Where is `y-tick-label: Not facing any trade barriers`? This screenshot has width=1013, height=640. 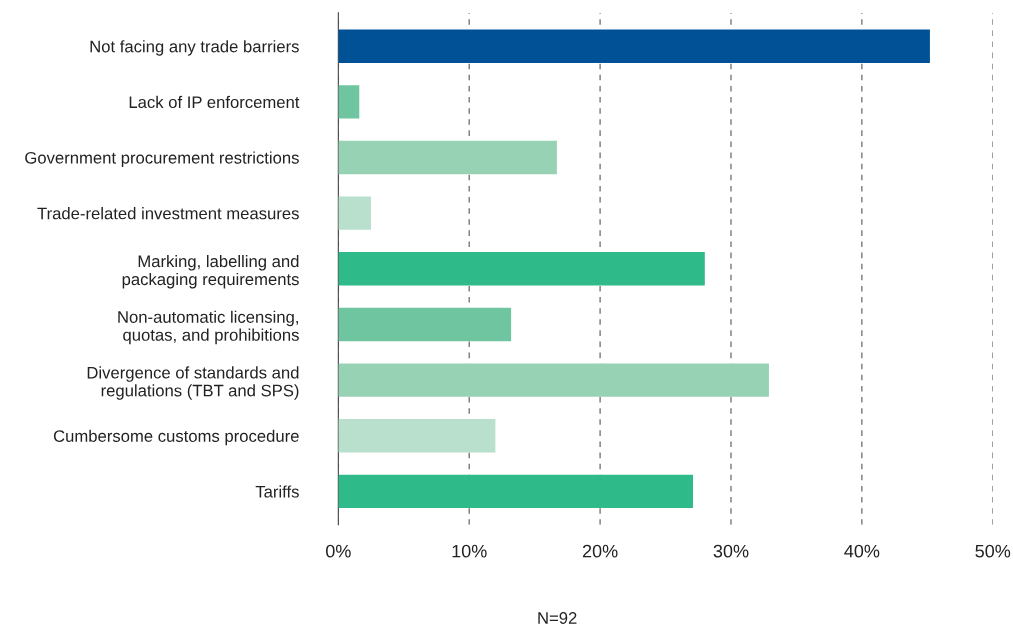
y-tick-label: Not facing any trade barriers is located at coordinates (194, 48).